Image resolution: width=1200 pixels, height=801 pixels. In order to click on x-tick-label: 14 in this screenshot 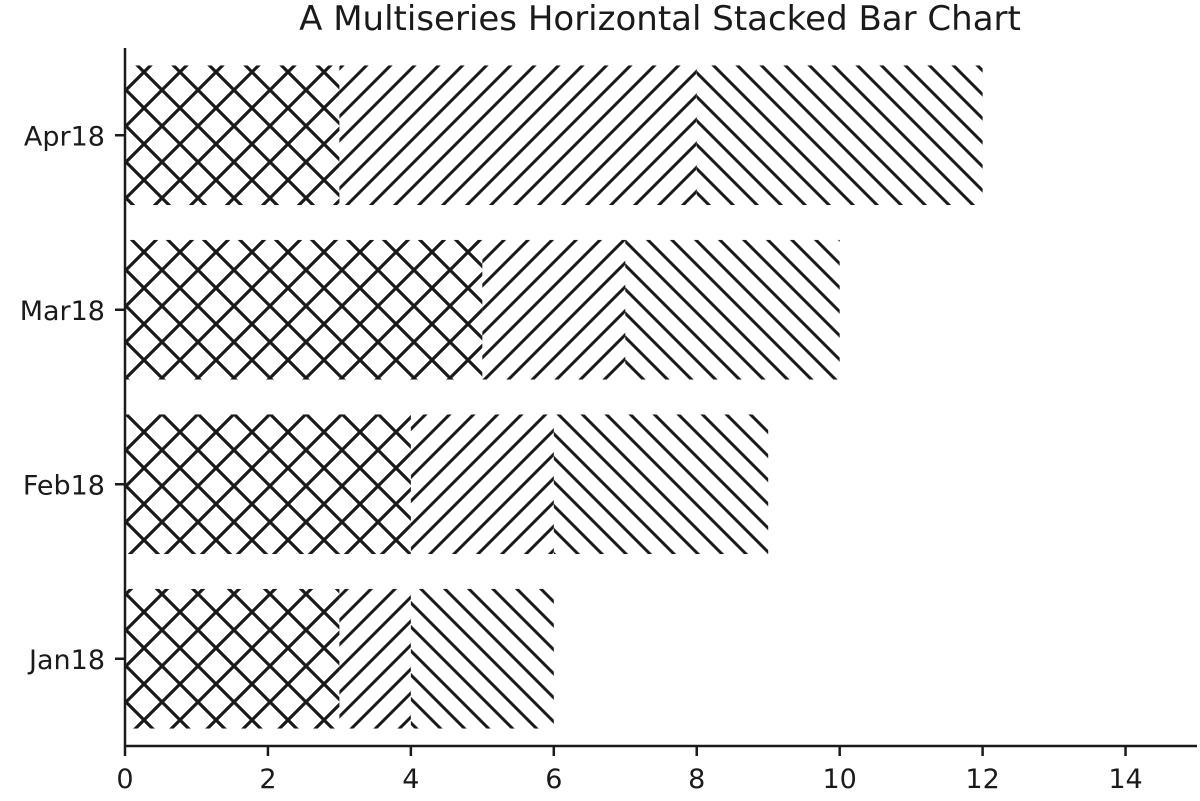, I will do `click(1125, 779)`.